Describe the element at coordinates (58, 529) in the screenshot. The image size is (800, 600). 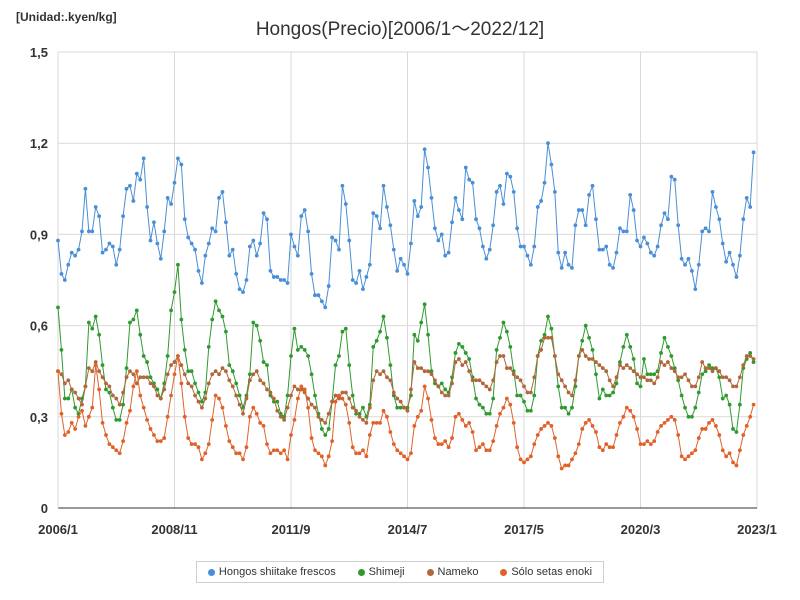
I see `x-tick-label: 2006/1` at that location.